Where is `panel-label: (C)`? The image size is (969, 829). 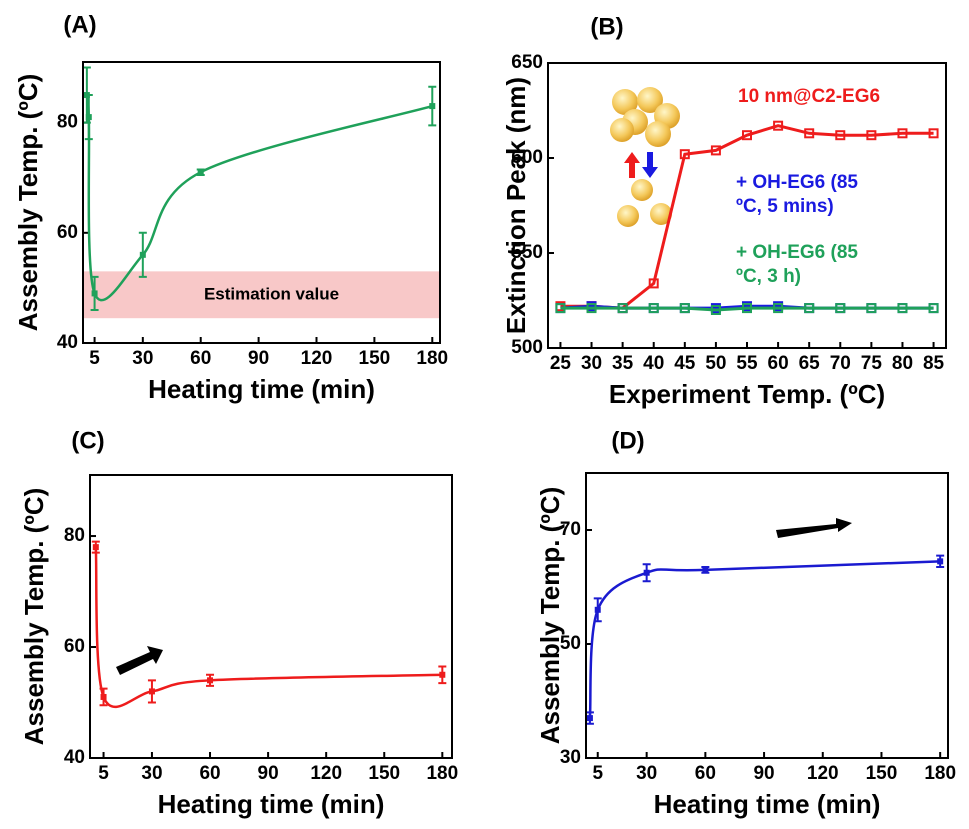 panel-label: (C) is located at coordinates (87, 440).